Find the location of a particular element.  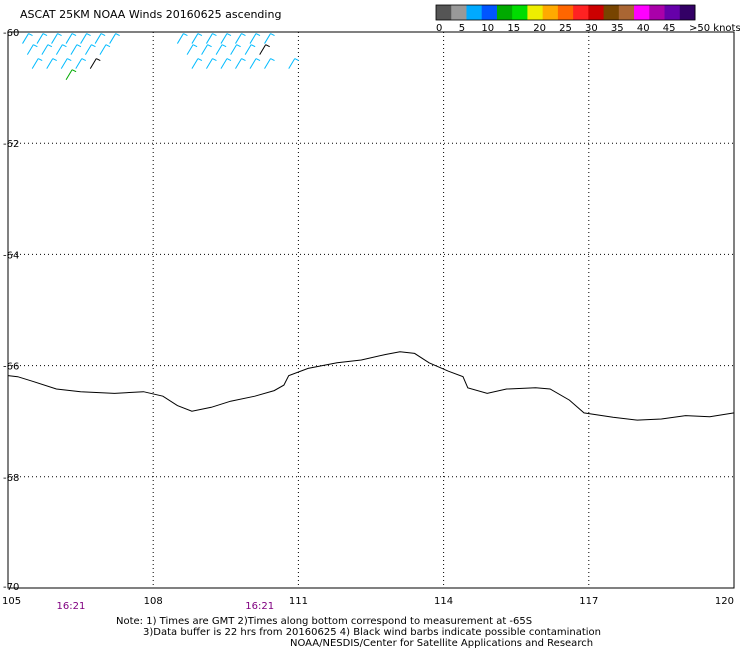

legend-tick-label: 40 is located at coordinates (643, 28).